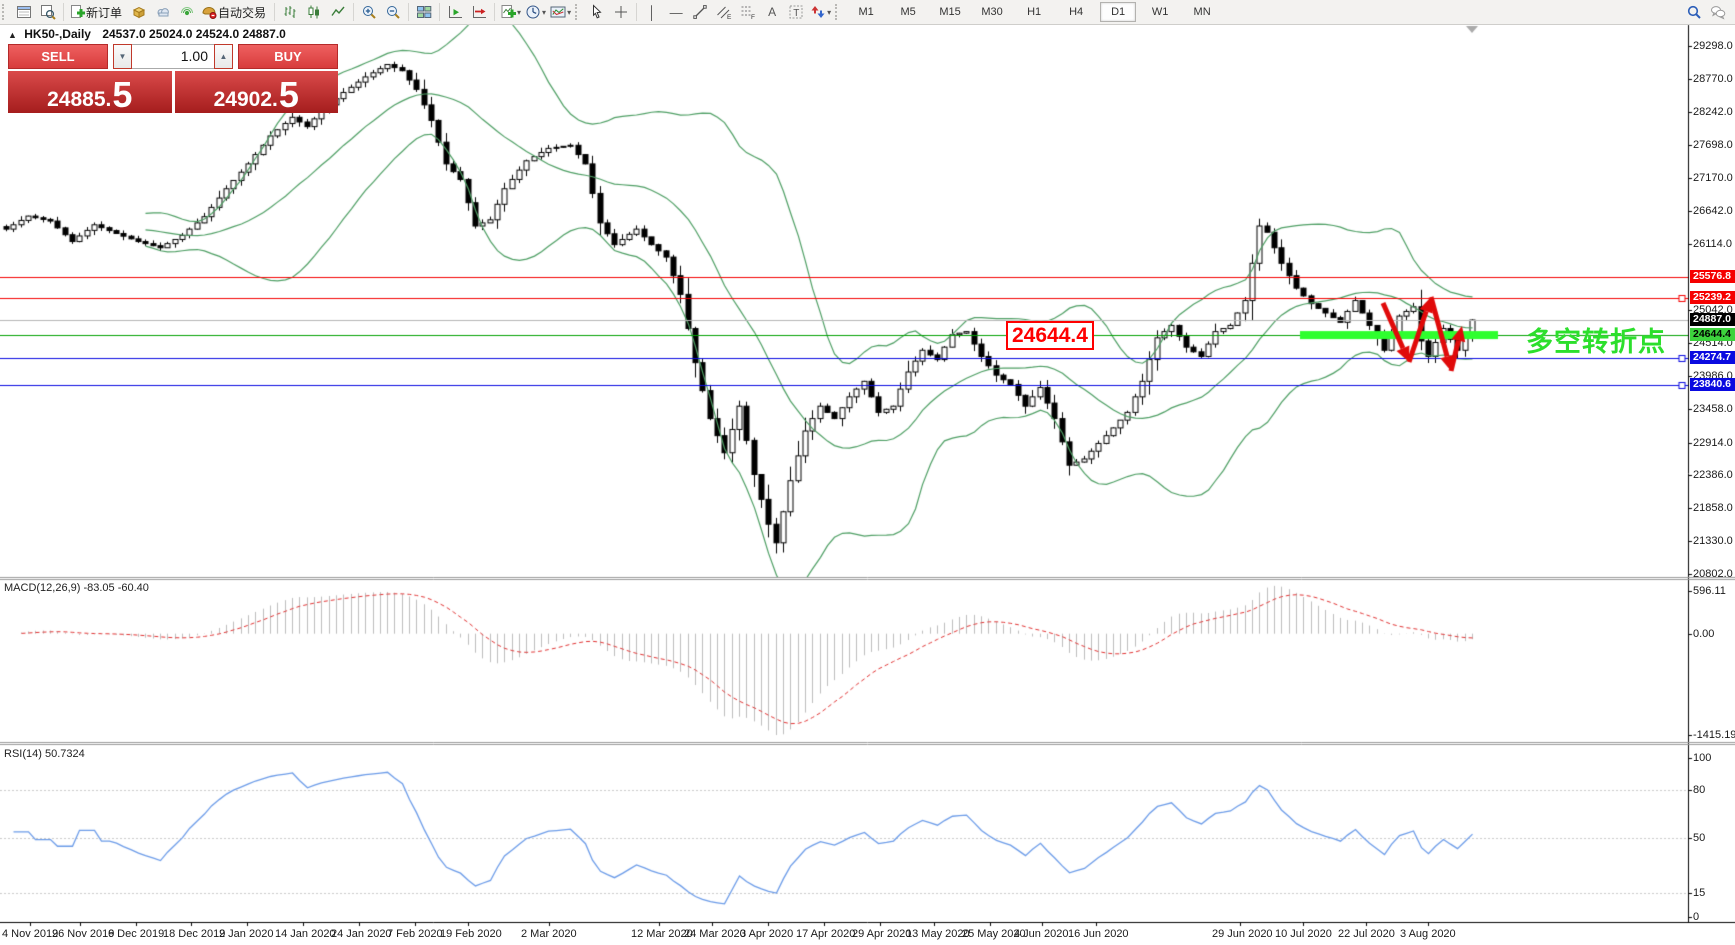 This screenshot has width=1735, height=945. I want to click on line-chart-mode-icon, so click(338, 12).